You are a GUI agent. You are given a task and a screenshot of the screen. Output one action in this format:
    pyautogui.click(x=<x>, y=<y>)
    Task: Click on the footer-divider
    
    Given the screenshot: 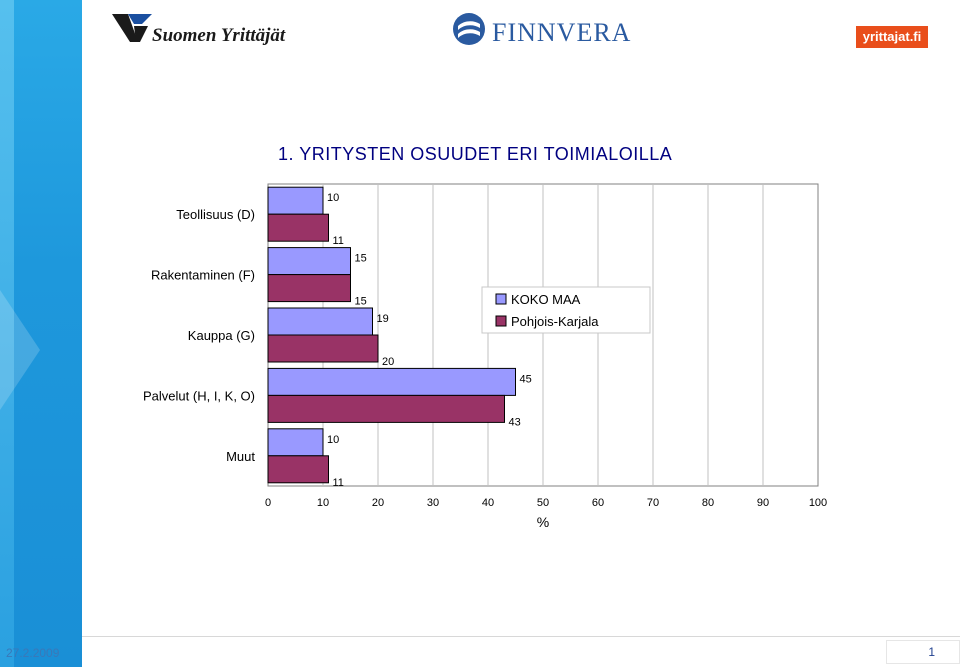 What is the action you would take?
    pyautogui.click(x=521, y=636)
    